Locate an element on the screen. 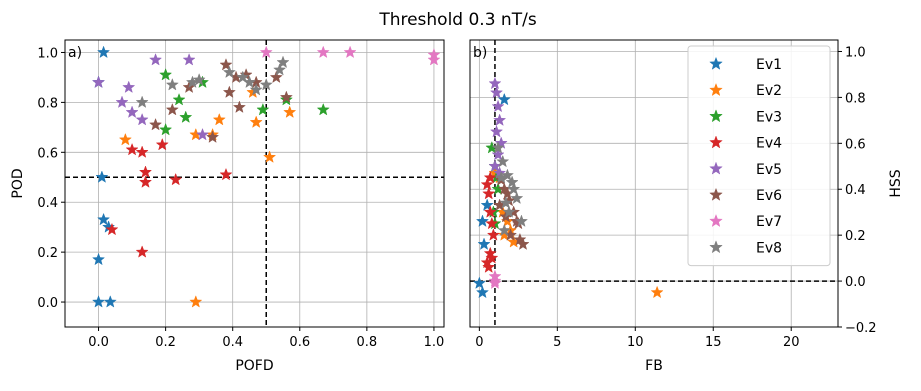 The height and width of the screenshot is (391, 921). x-axis-title: POFD is located at coordinates (254, 366).